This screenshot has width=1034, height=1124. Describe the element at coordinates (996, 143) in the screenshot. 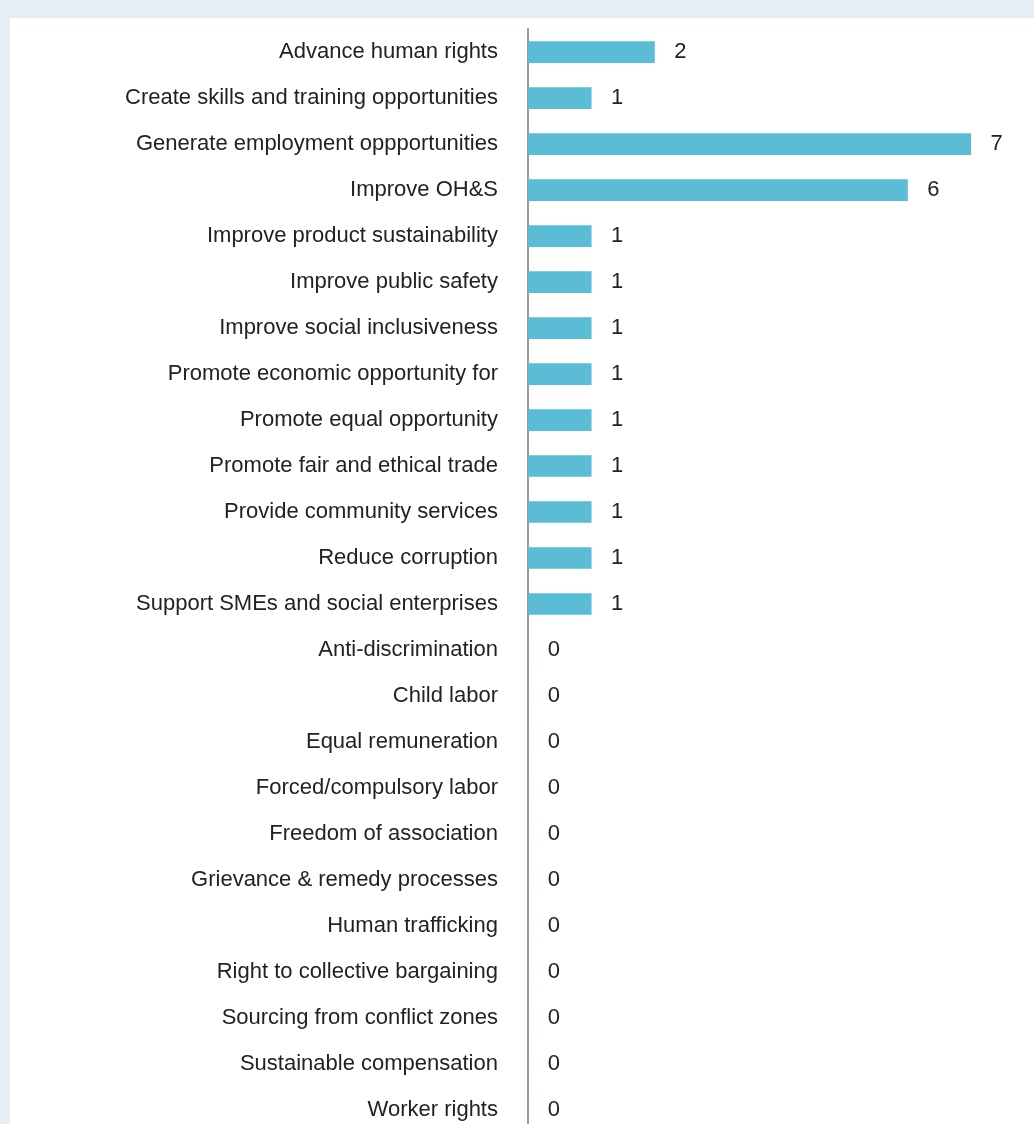

I see `data-label: 7` at that location.